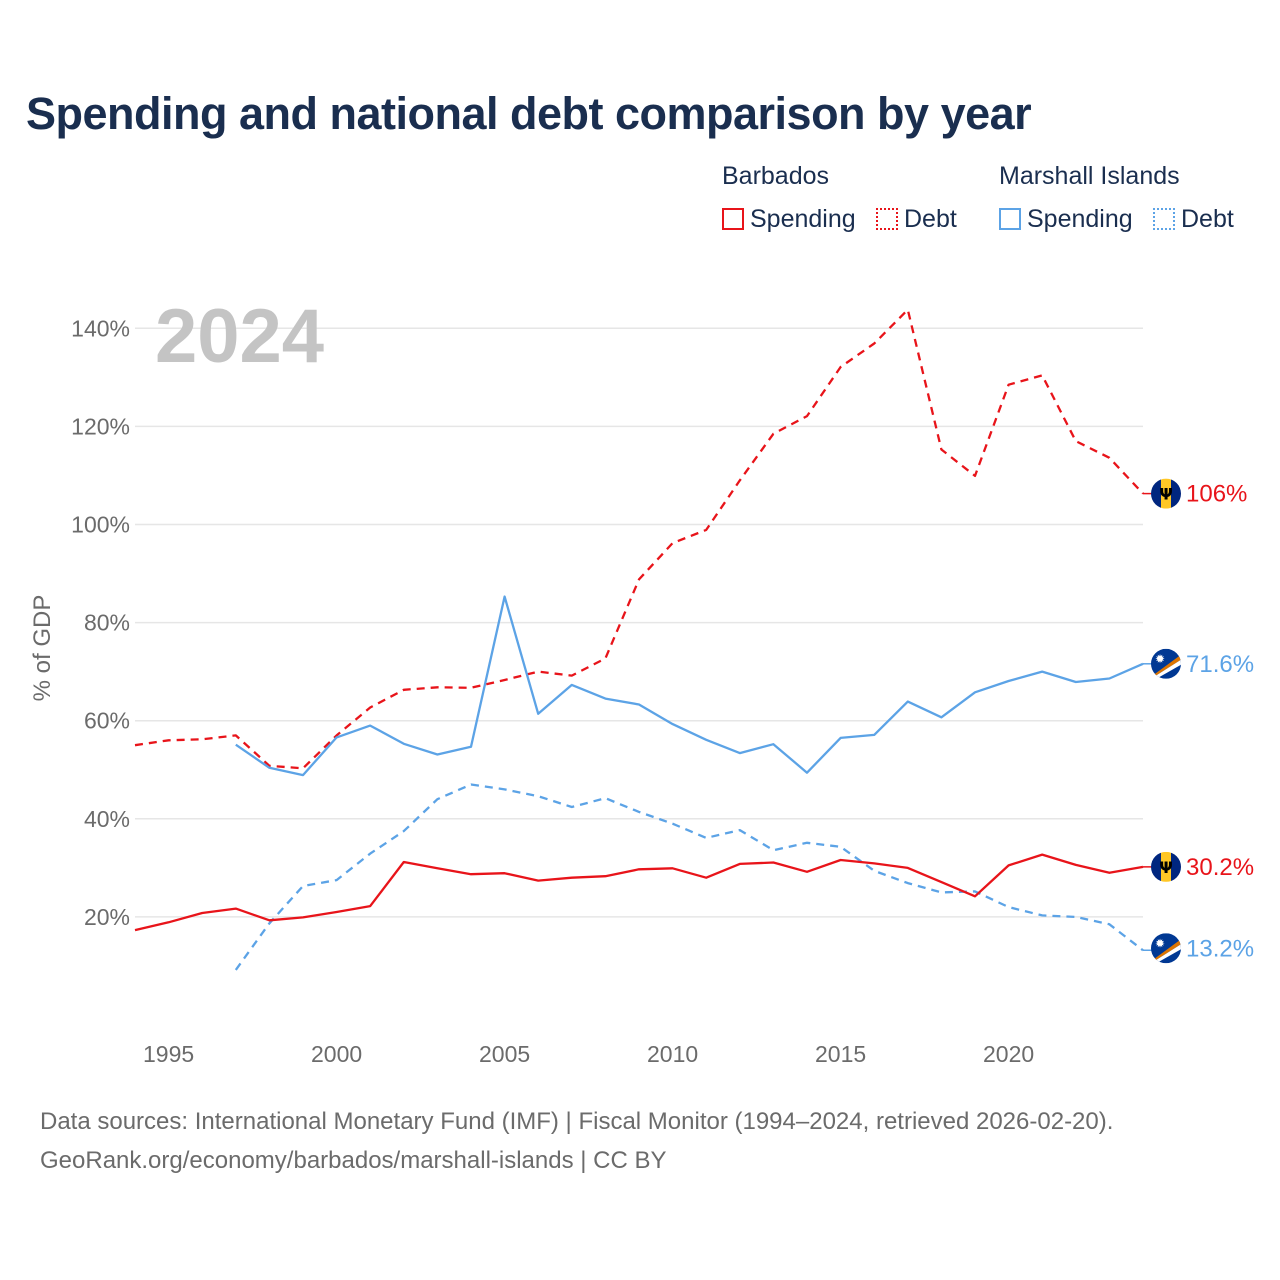  Describe the element at coordinates (1089, 176) in the screenshot. I see `legend-group-marshall-islands: Marshall Islands` at that location.